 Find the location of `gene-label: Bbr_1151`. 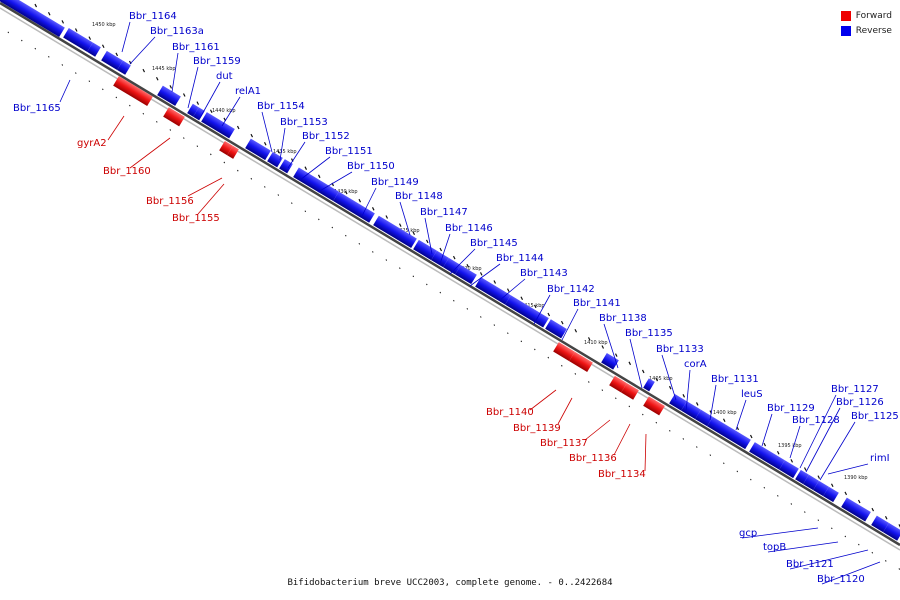

gene-label: Bbr_1151 is located at coordinates (349, 151).